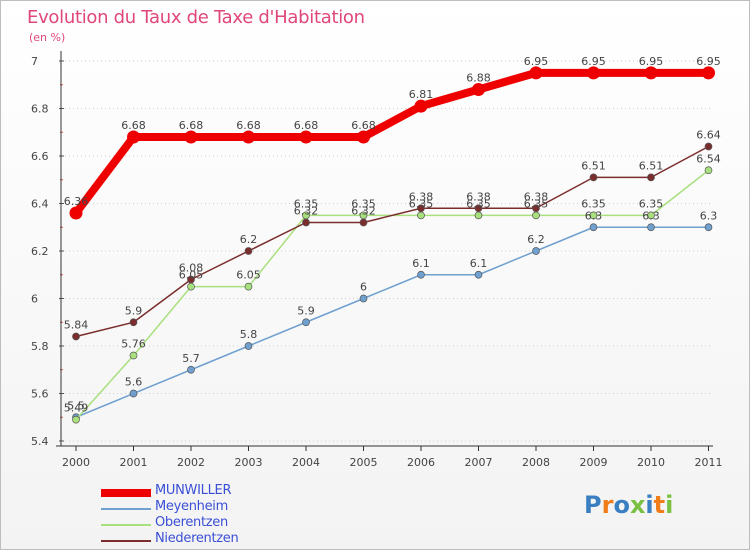 The image size is (750, 550). What do you see at coordinates (306, 462) in the screenshot?
I see `x-tick-label: 2004` at bounding box center [306, 462].